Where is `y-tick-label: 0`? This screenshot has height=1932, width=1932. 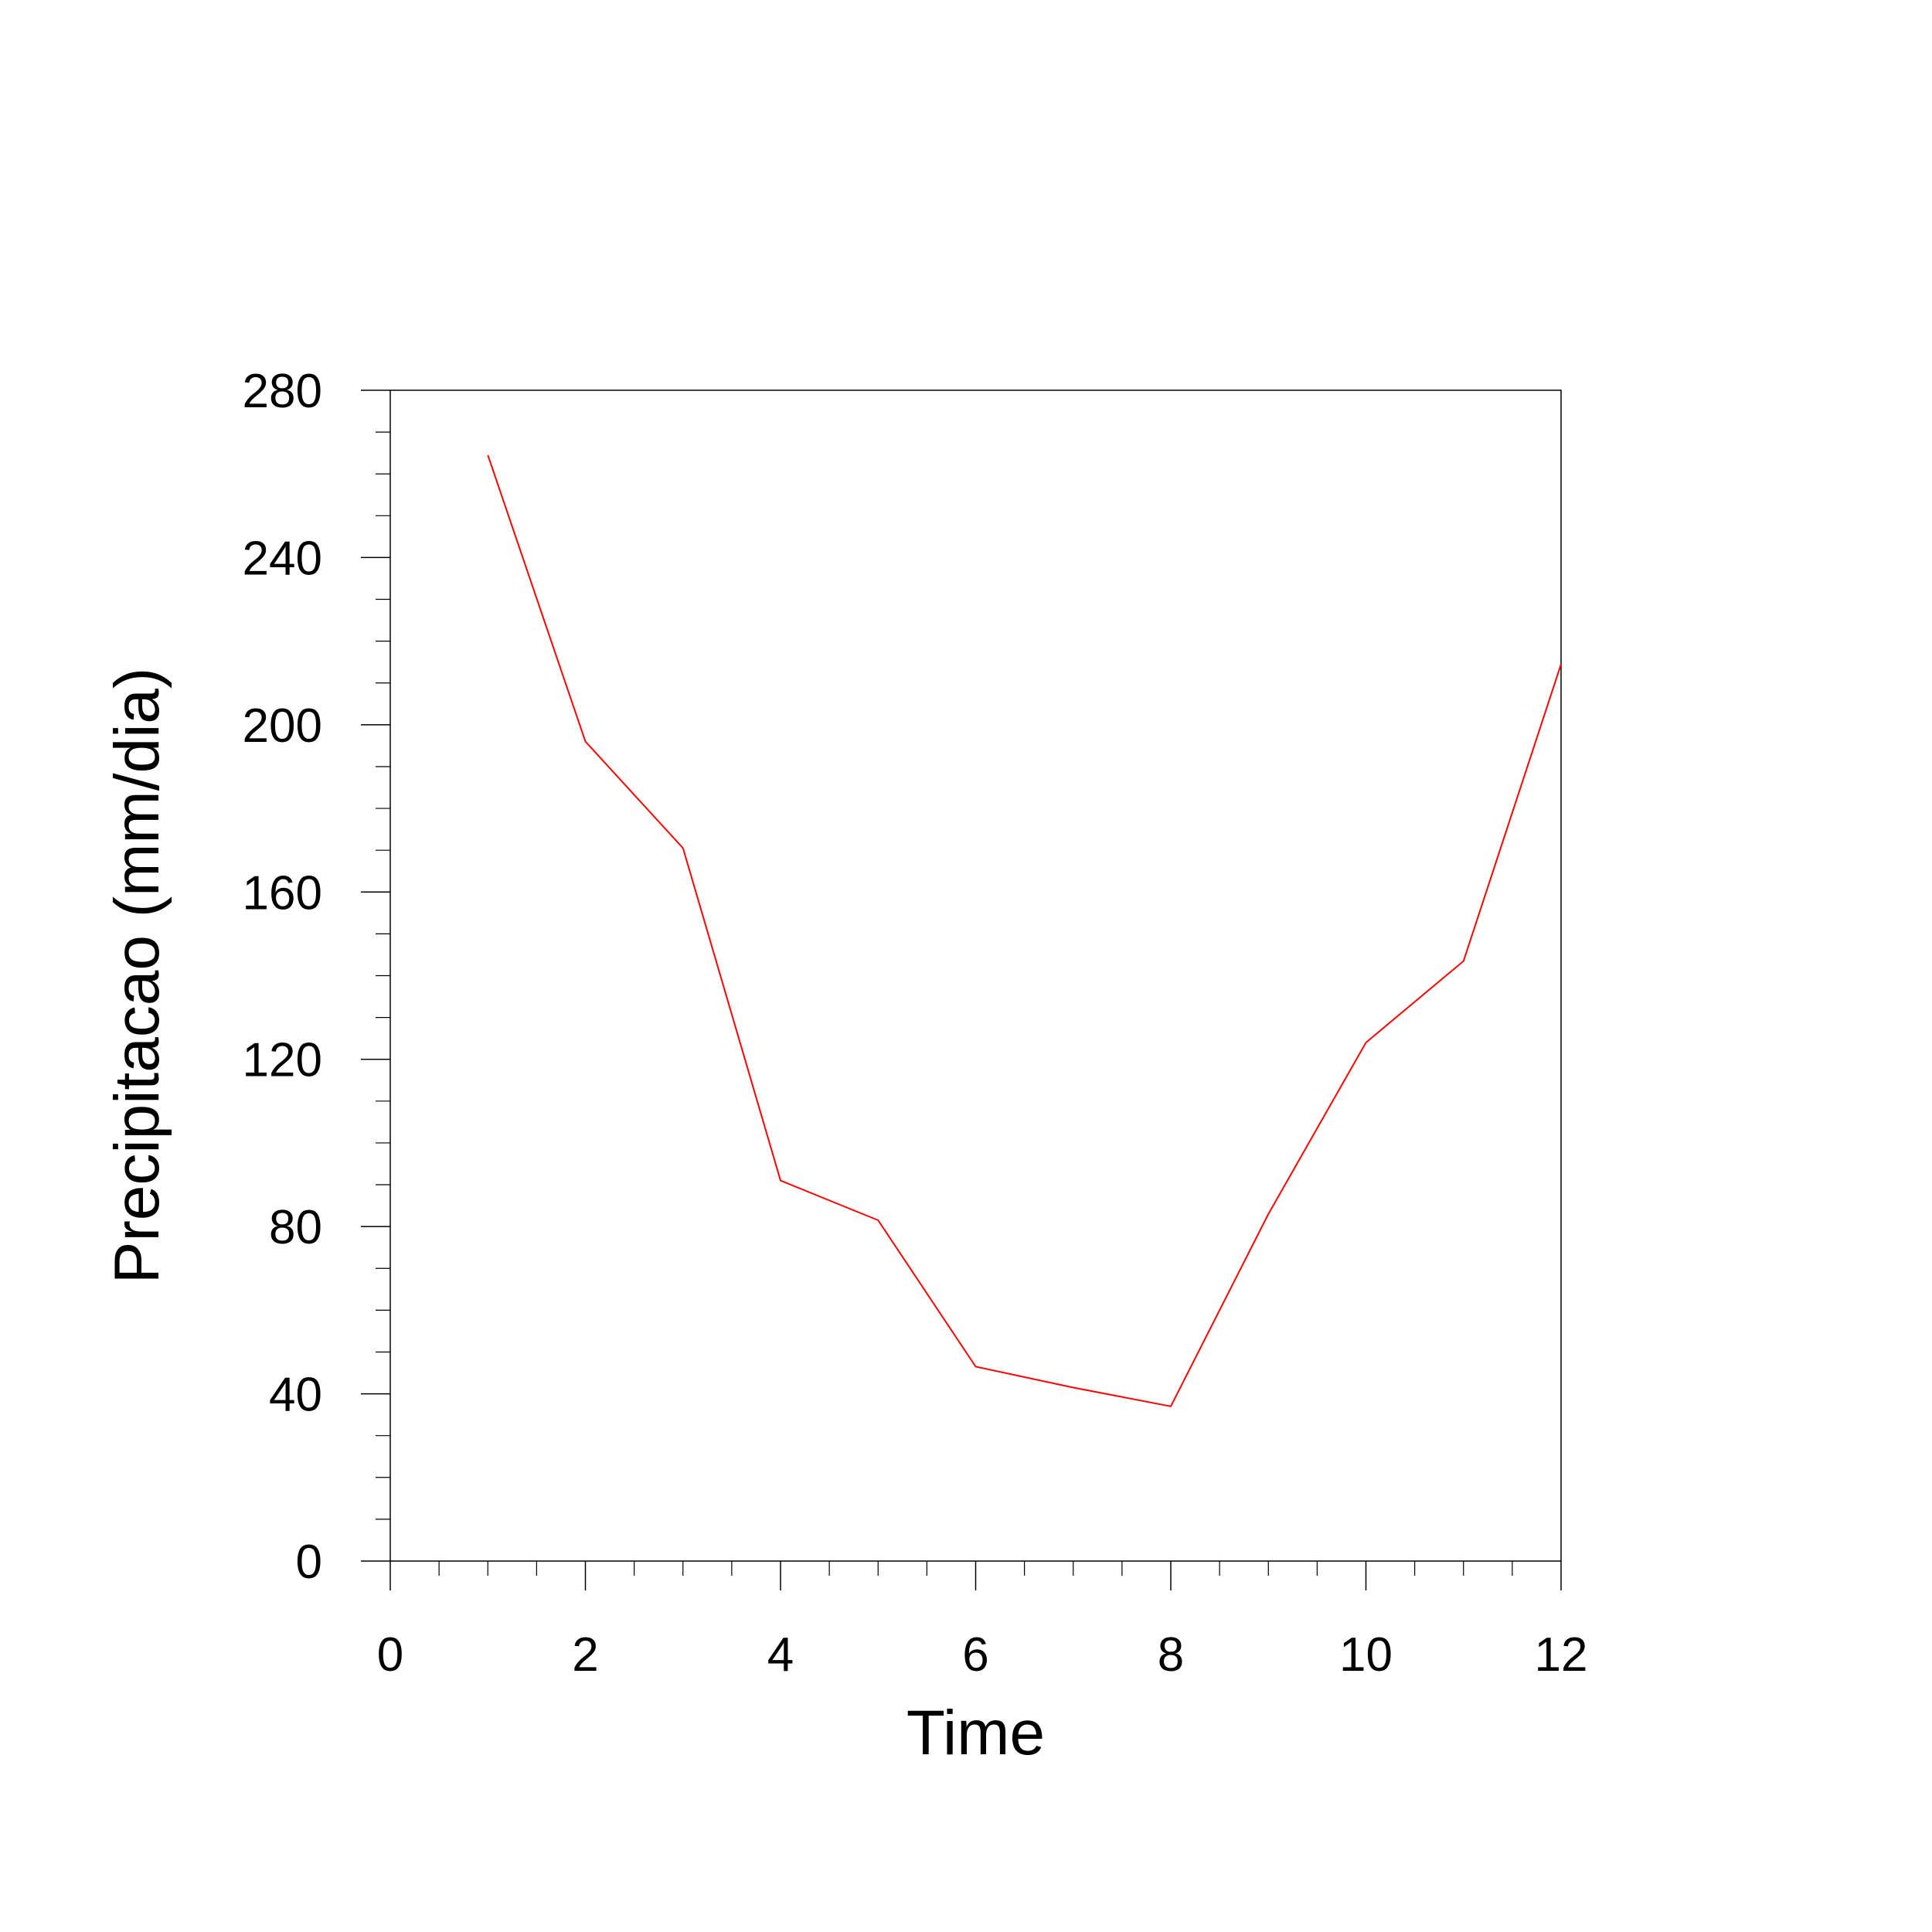
y-tick-label: 0 is located at coordinates (309, 1562).